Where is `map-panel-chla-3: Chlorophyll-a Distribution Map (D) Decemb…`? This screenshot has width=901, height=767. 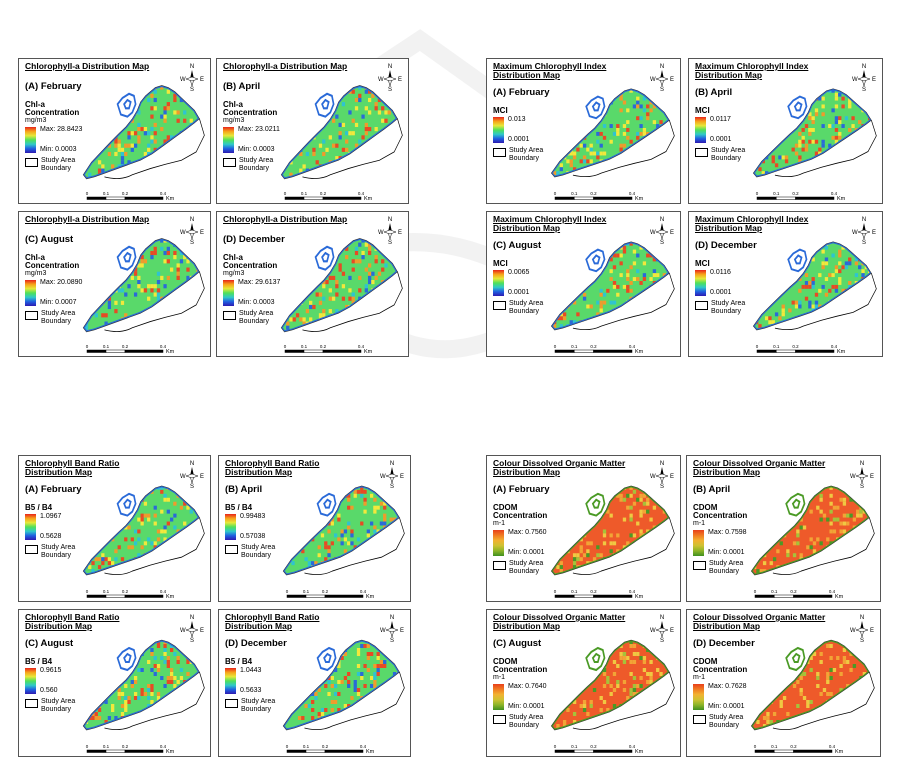
map-panel-chla-3: Chlorophyll-a Distribution Map (D) Decemb… is located at coordinates (312, 284).